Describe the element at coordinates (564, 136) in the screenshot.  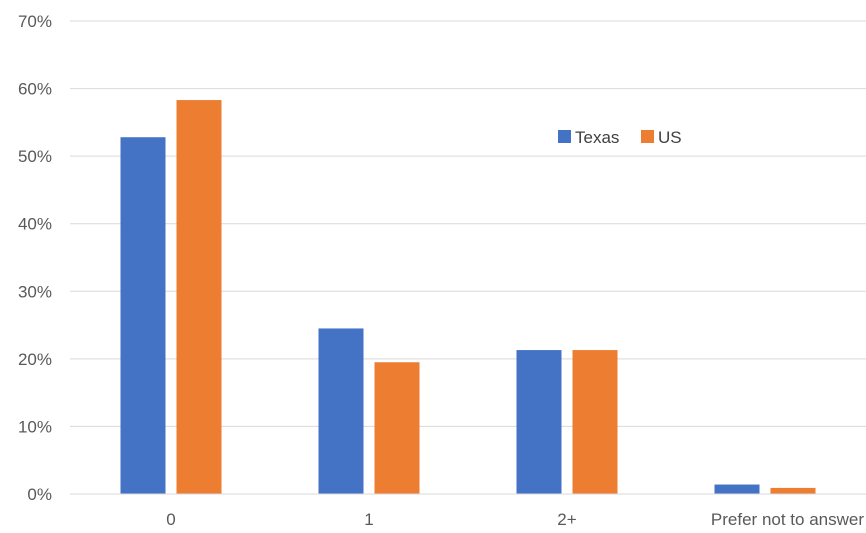
I see `legend-swatch-texas` at that location.